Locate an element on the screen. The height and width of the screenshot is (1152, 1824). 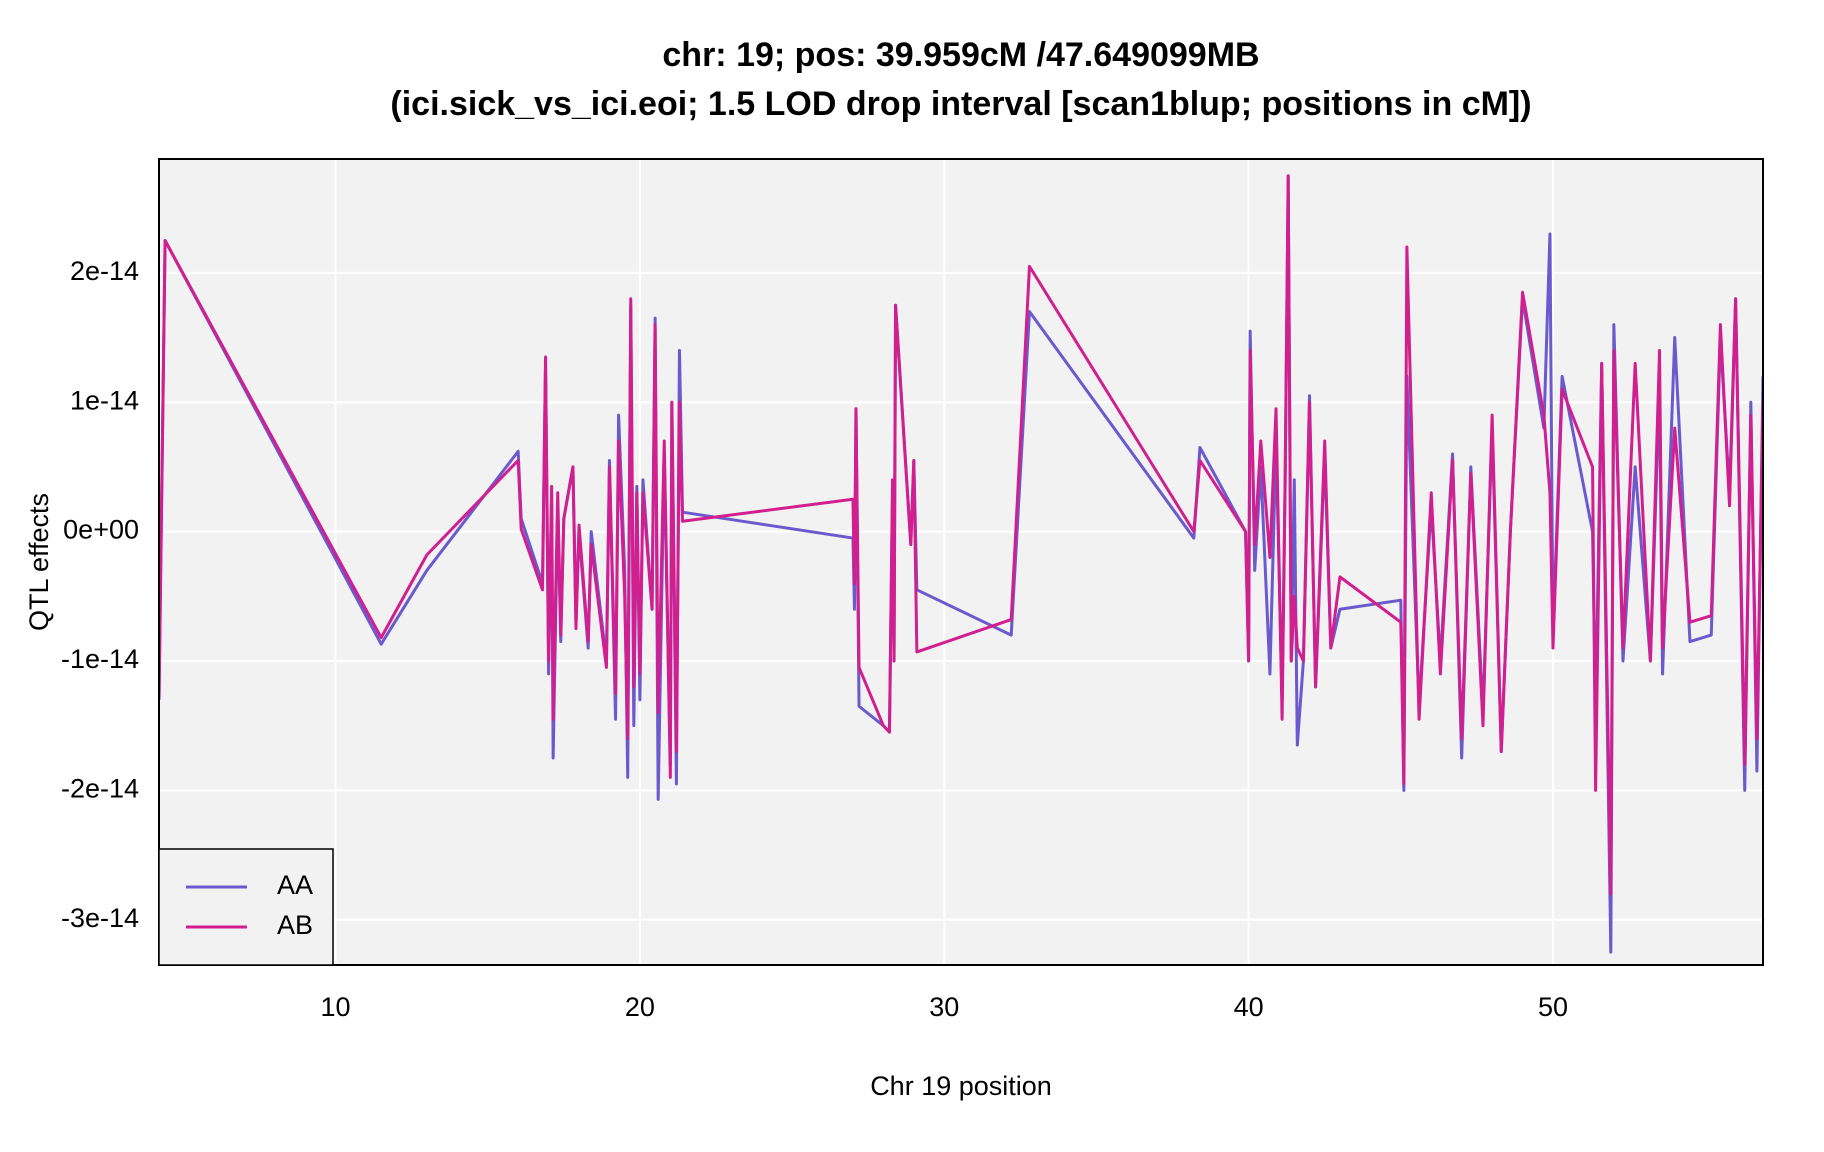
legend-label: AA is located at coordinates (295, 885).